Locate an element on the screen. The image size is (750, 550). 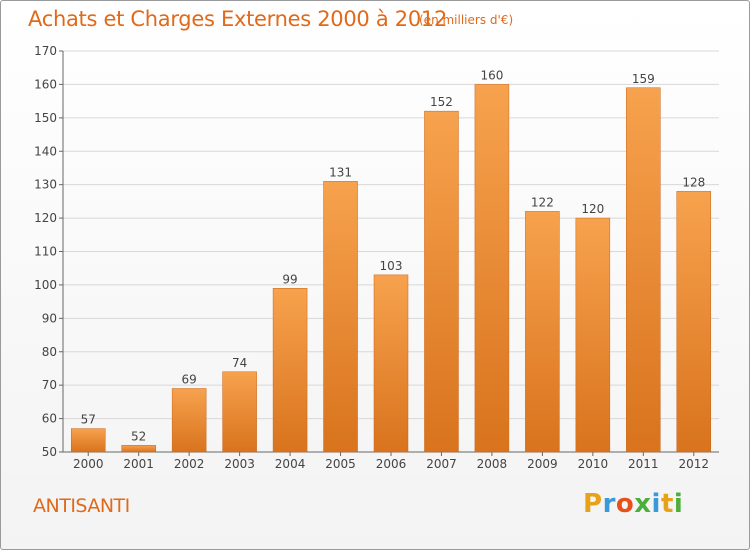
y-tick-label: 140 is located at coordinates (45, 151).